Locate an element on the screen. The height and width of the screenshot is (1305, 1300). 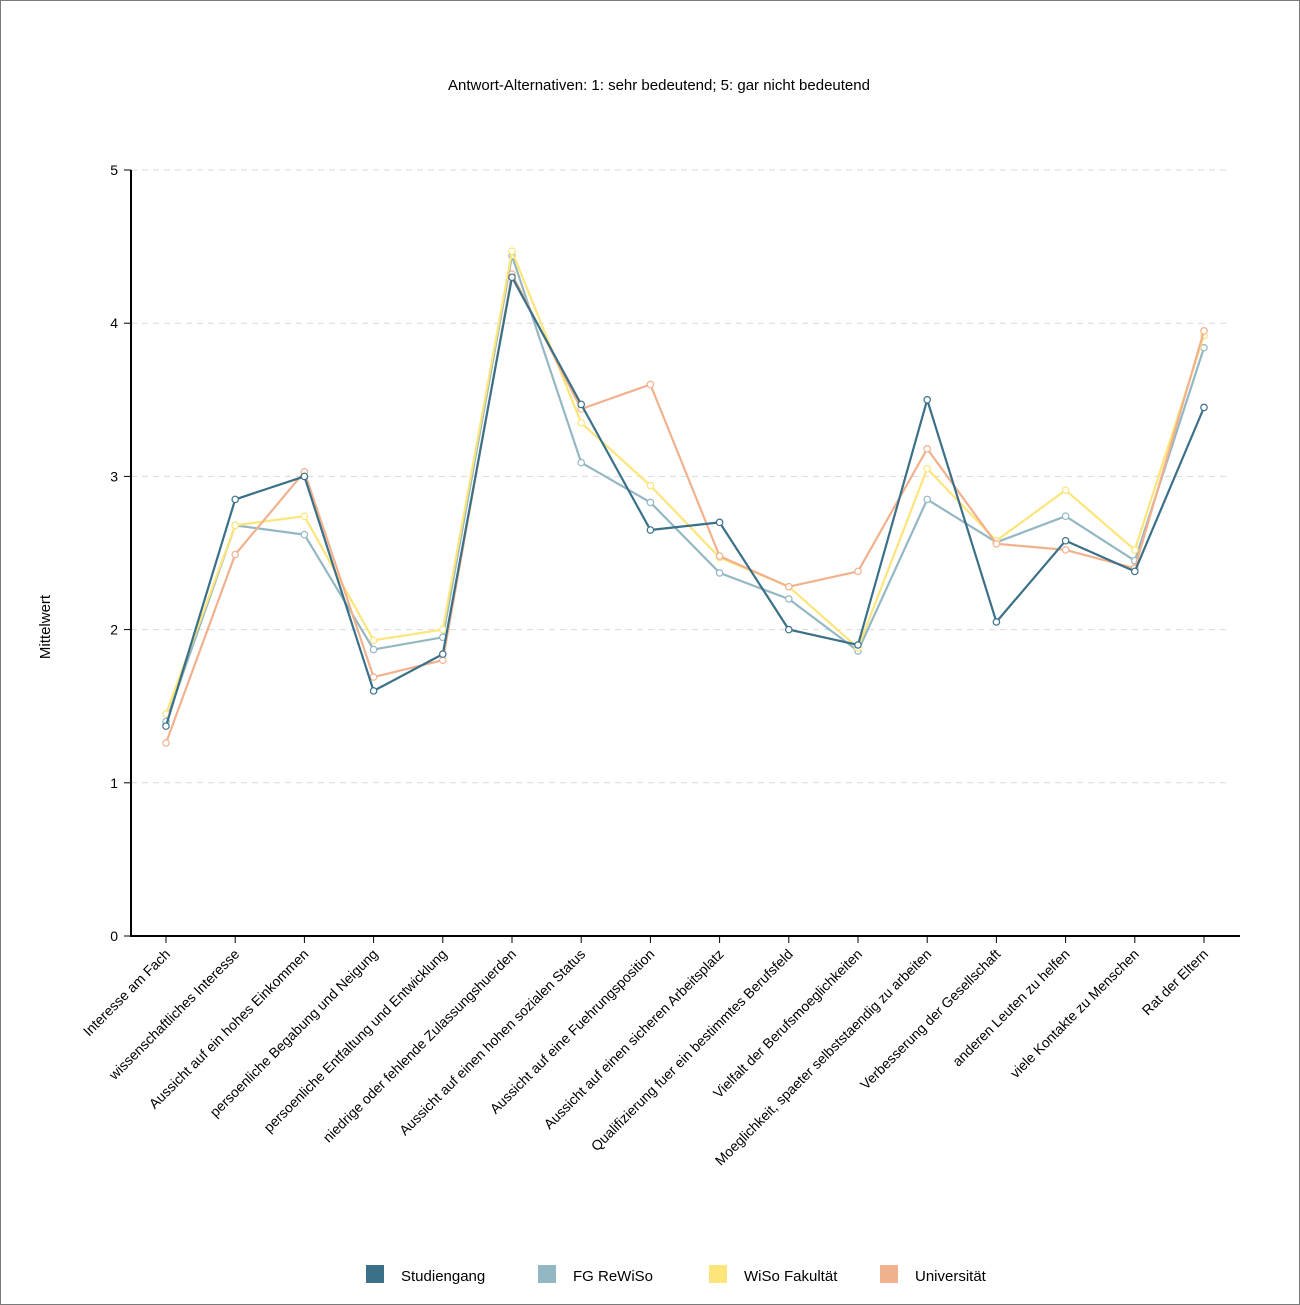
legend-label: Universität is located at coordinates (951, 1276).